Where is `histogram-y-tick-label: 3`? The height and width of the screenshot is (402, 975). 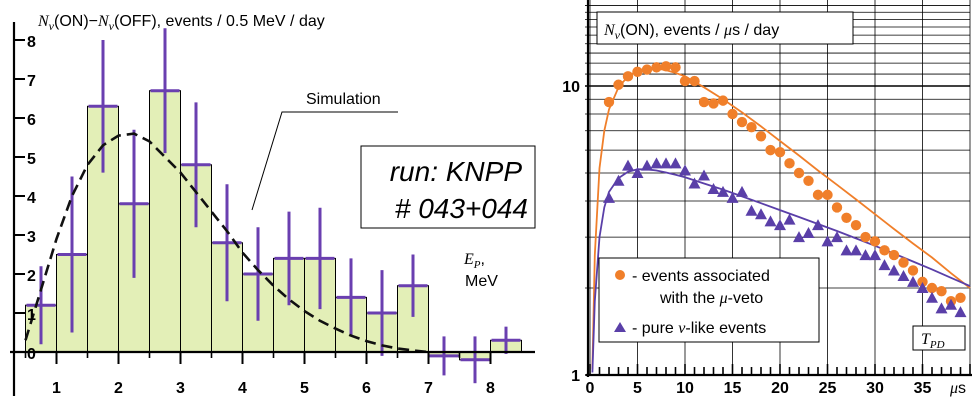
histogram-y-tick-label: 3 is located at coordinates (31, 237).